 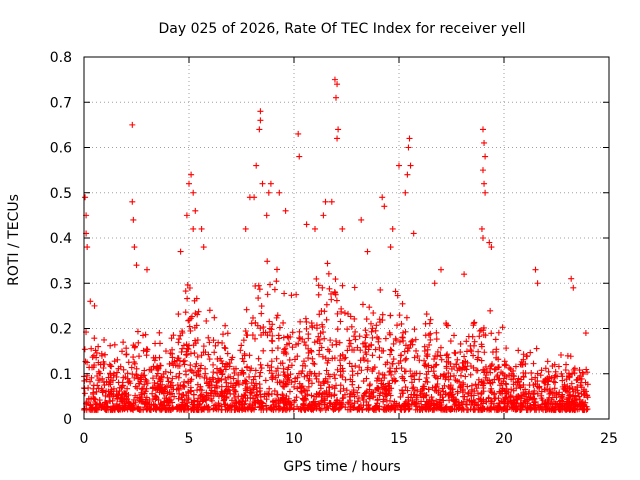 What do you see at coordinates (61, 58) in the screenshot?
I see `y-tick-label: 0.8` at bounding box center [61, 58].